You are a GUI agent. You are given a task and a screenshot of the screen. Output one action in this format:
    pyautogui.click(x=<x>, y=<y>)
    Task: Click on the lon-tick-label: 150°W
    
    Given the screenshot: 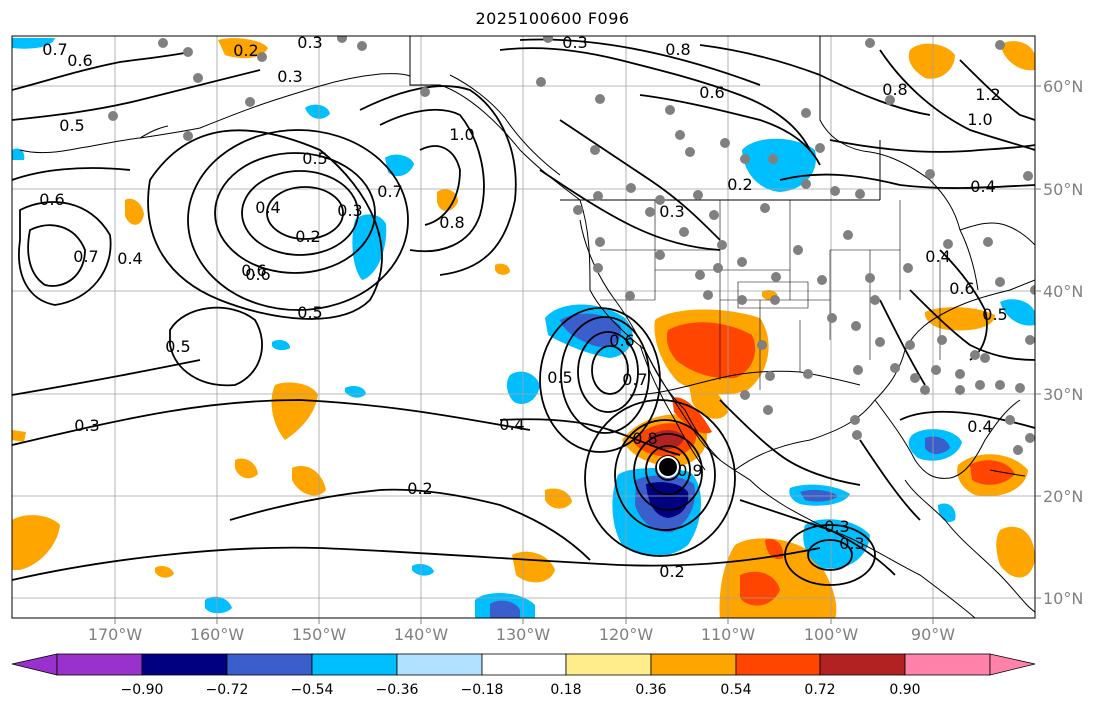 What is the action you would take?
    pyautogui.click(x=319, y=634)
    